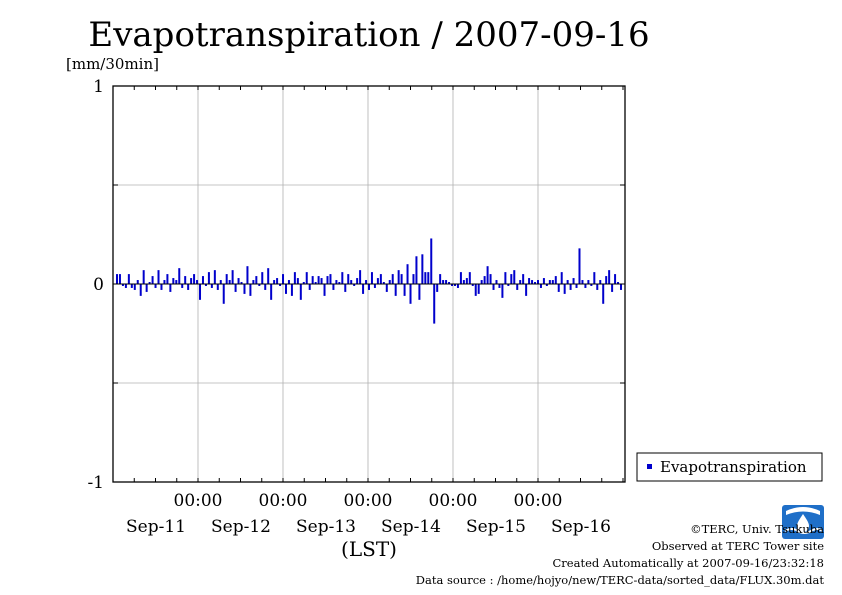 Image resolution: width=842 pixels, height=595 pixels. Describe the element at coordinates (369, 549) in the screenshot. I see `x-axis-label: (LST)` at that location.